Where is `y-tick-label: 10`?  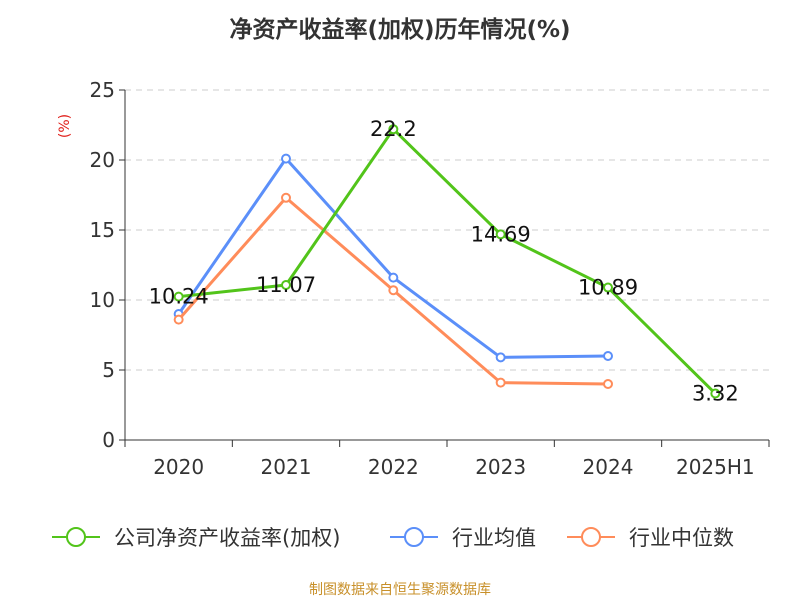
y-tick-label: 10 is located at coordinates (102, 300).